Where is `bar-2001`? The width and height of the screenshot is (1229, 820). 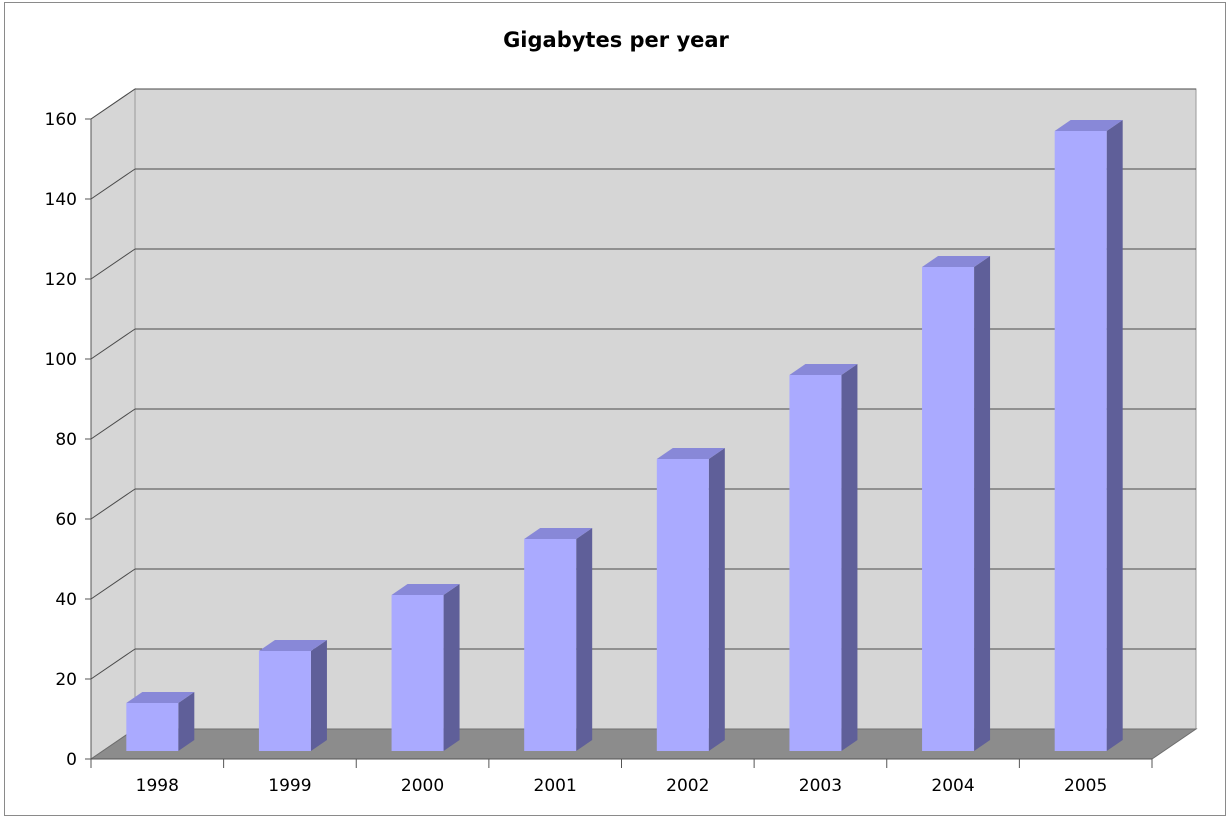 bar-2001 is located at coordinates (558, 639).